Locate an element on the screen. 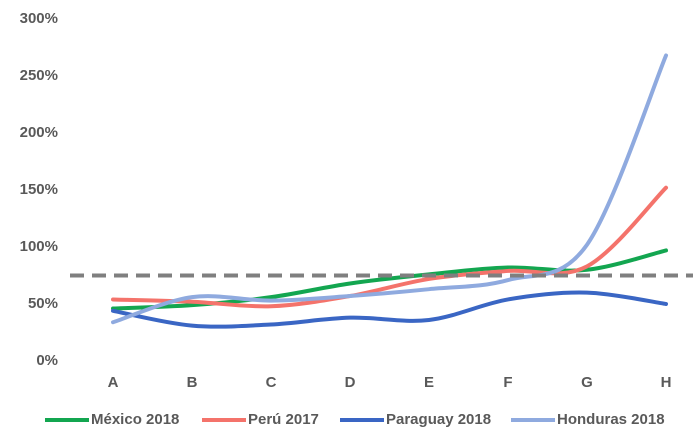  x-tick-label: G is located at coordinates (587, 382).